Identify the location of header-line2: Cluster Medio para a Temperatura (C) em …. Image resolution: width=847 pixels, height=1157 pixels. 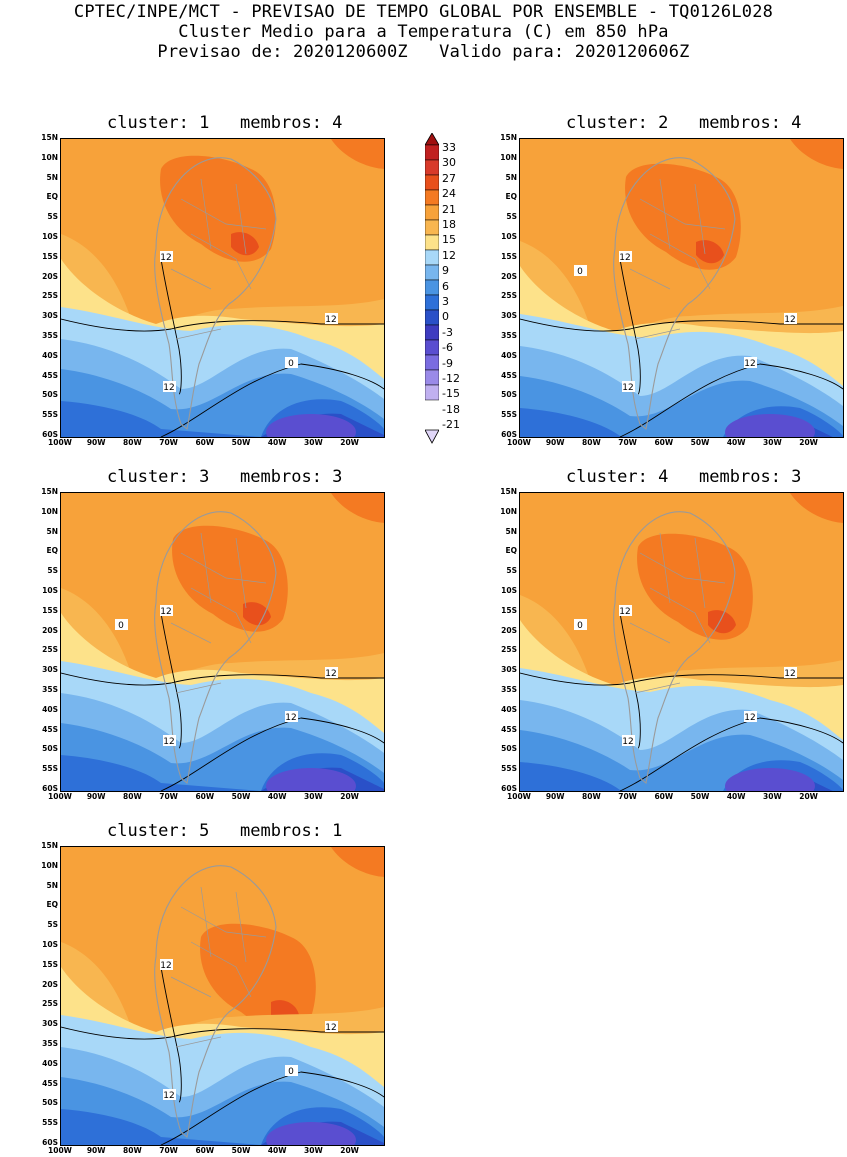
(423, 32).